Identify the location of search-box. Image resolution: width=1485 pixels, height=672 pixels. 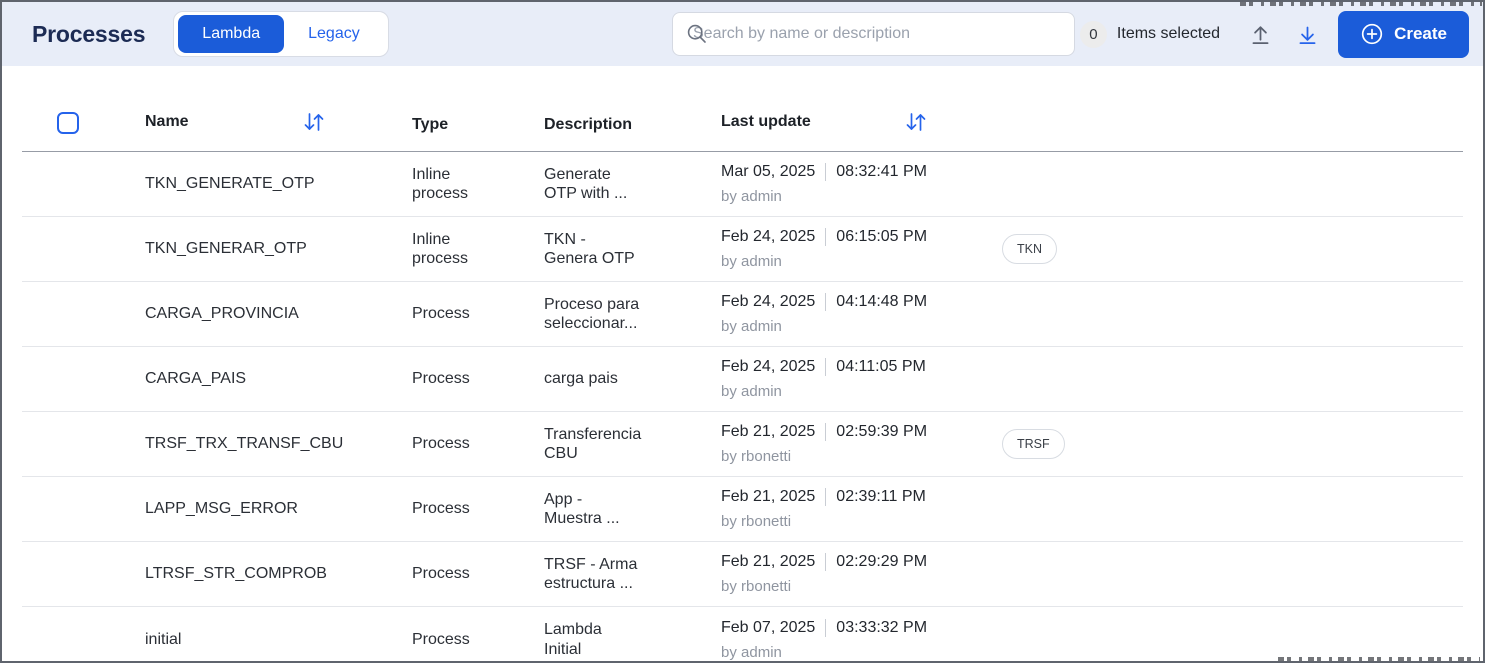
(873, 34).